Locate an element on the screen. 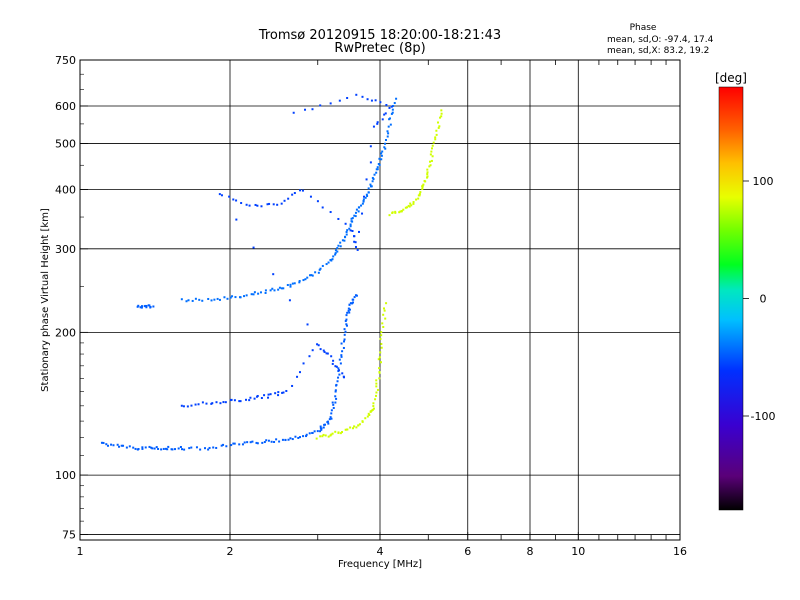 The image size is (800, 600). colorbar-label: [deg] is located at coordinates (731, 78).